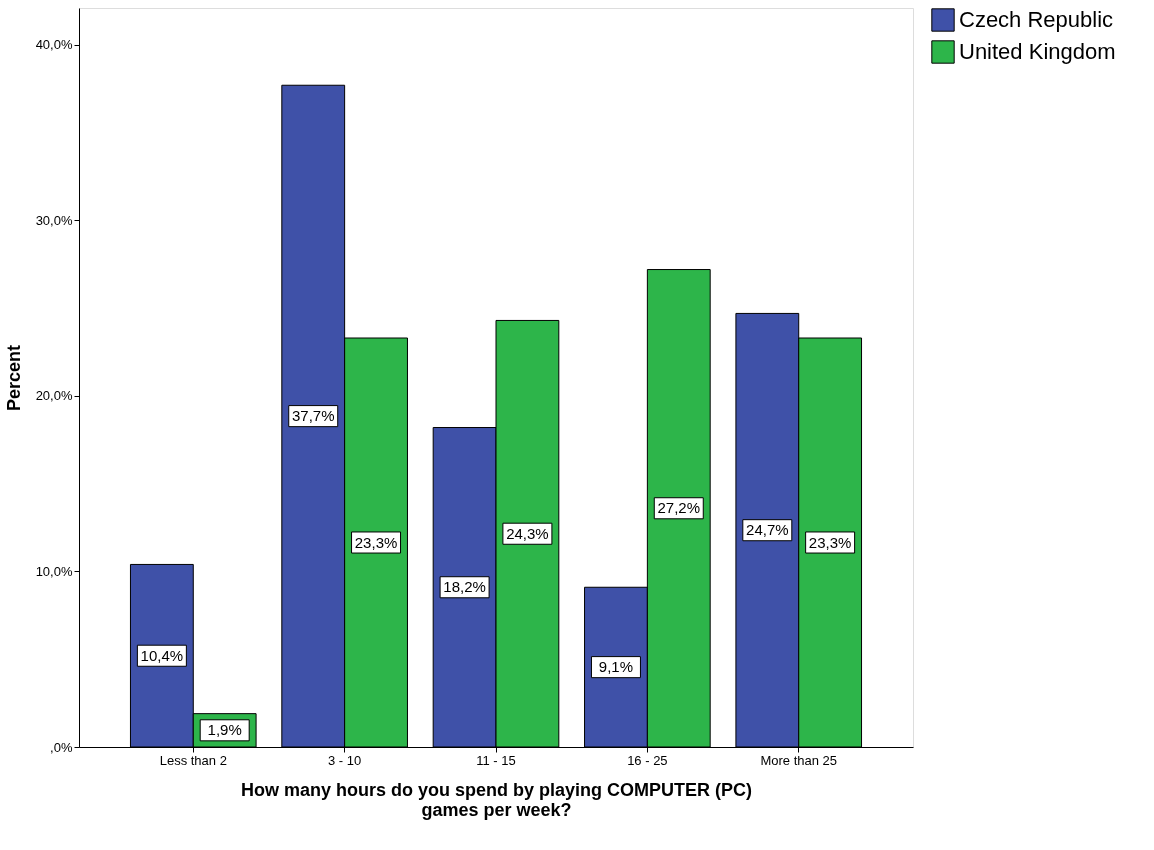 The image size is (1154, 850). Describe the element at coordinates (61, 747) in the screenshot. I see `y-tick-label: ,0%` at that location.